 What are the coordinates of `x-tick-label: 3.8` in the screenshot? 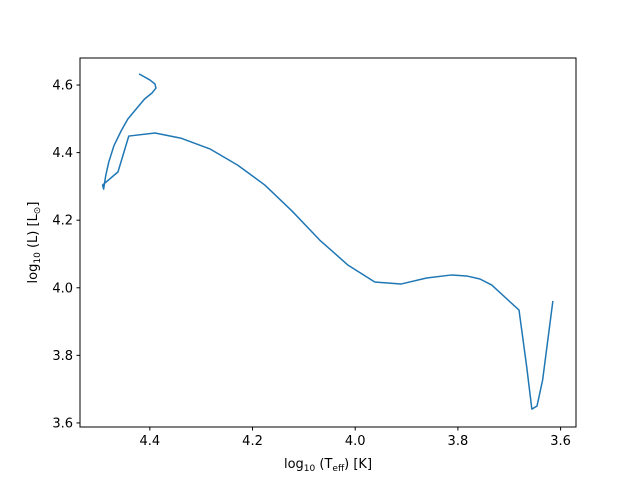 It's located at (458, 441).